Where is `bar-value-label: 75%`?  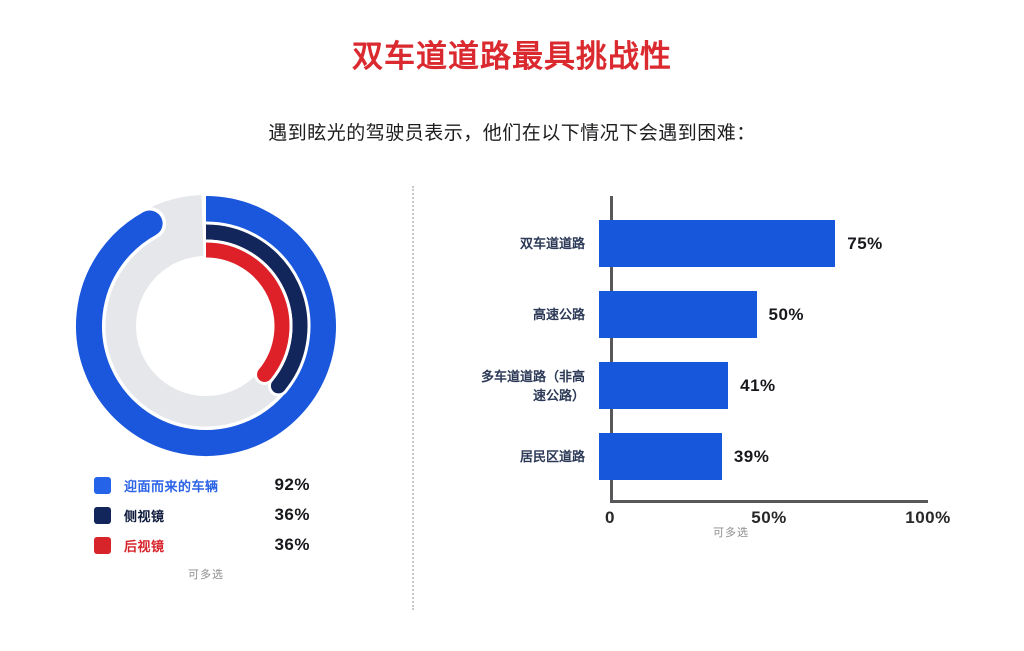 bar-value-label: 75% is located at coordinates (865, 243).